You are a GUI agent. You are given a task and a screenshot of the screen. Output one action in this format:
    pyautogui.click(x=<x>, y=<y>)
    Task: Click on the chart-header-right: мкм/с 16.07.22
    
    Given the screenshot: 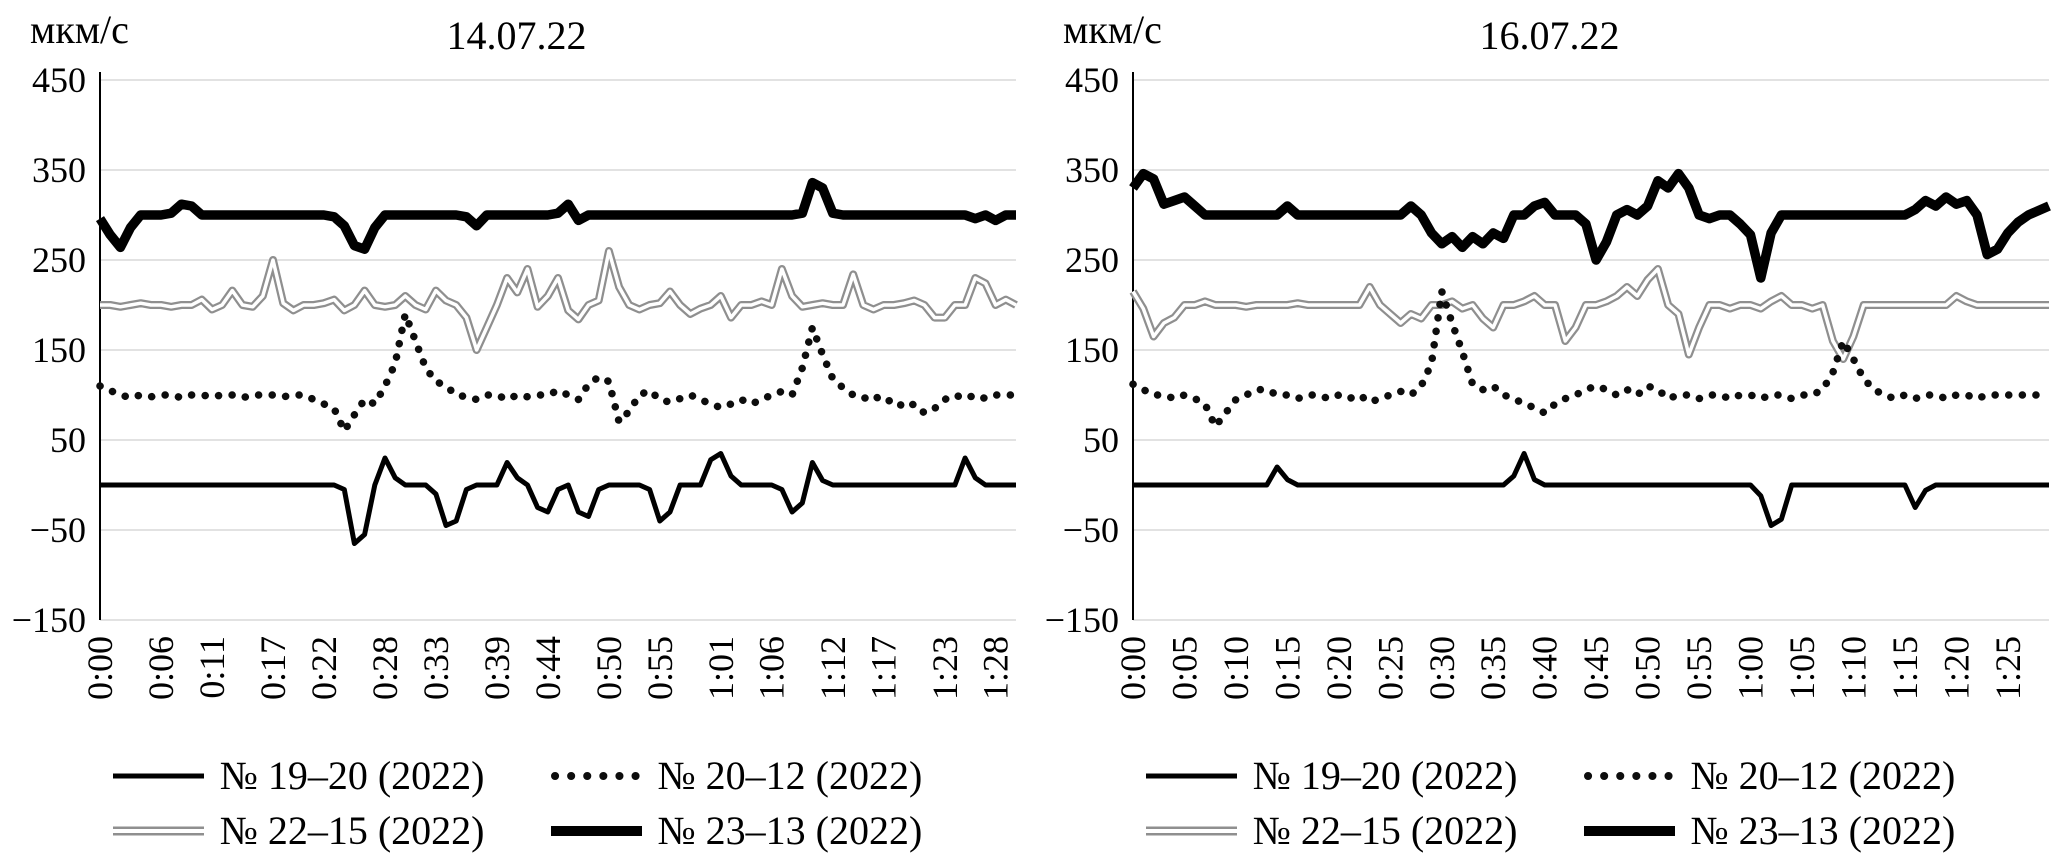 What is the action you would take?
    pyautogui.click(x=1549, y=29)
    